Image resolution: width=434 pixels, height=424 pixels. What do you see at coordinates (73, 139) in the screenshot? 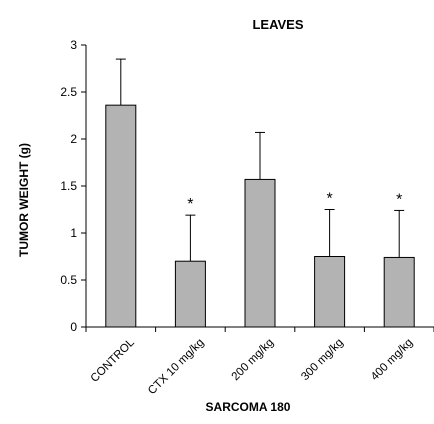
I see `y-tick-label: 2` at bounding box center [73, 139].